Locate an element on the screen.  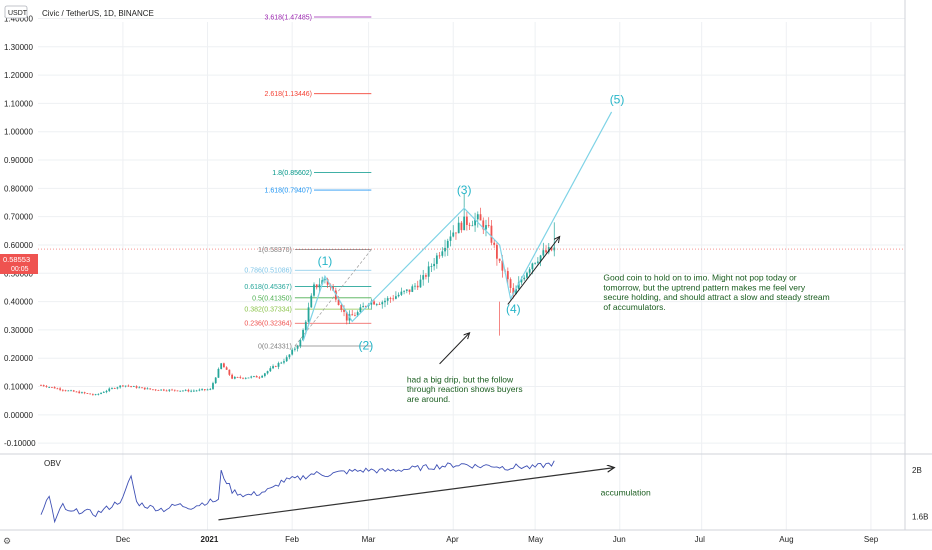
fib-extension-label: 3.618(1.47485) is located at coordinates (288, 18).